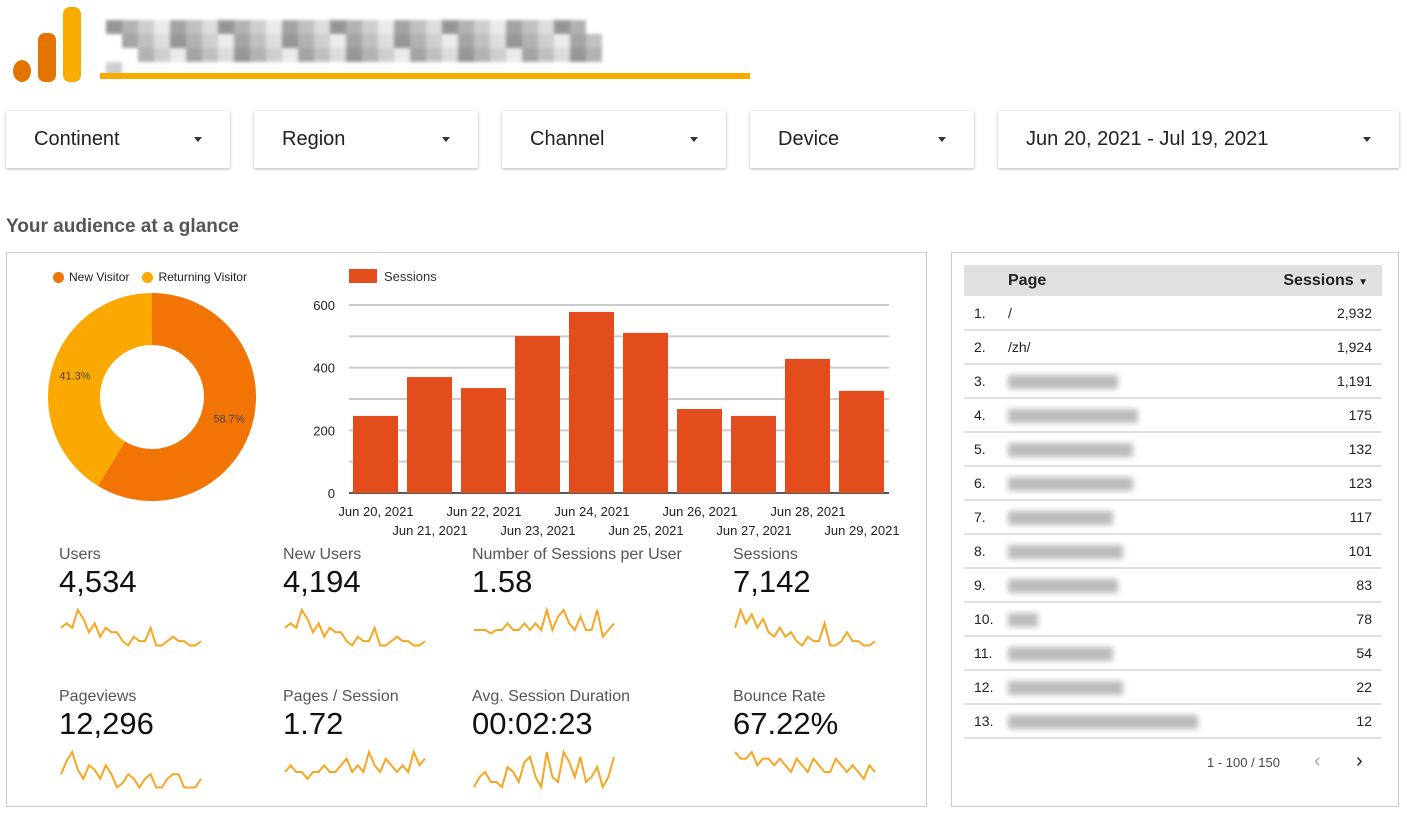  What do you see at coordinates (537, 530) in the screenshot?
I see `x-tick-label: Jun 23, 2021` at bounding box center [537, 530].